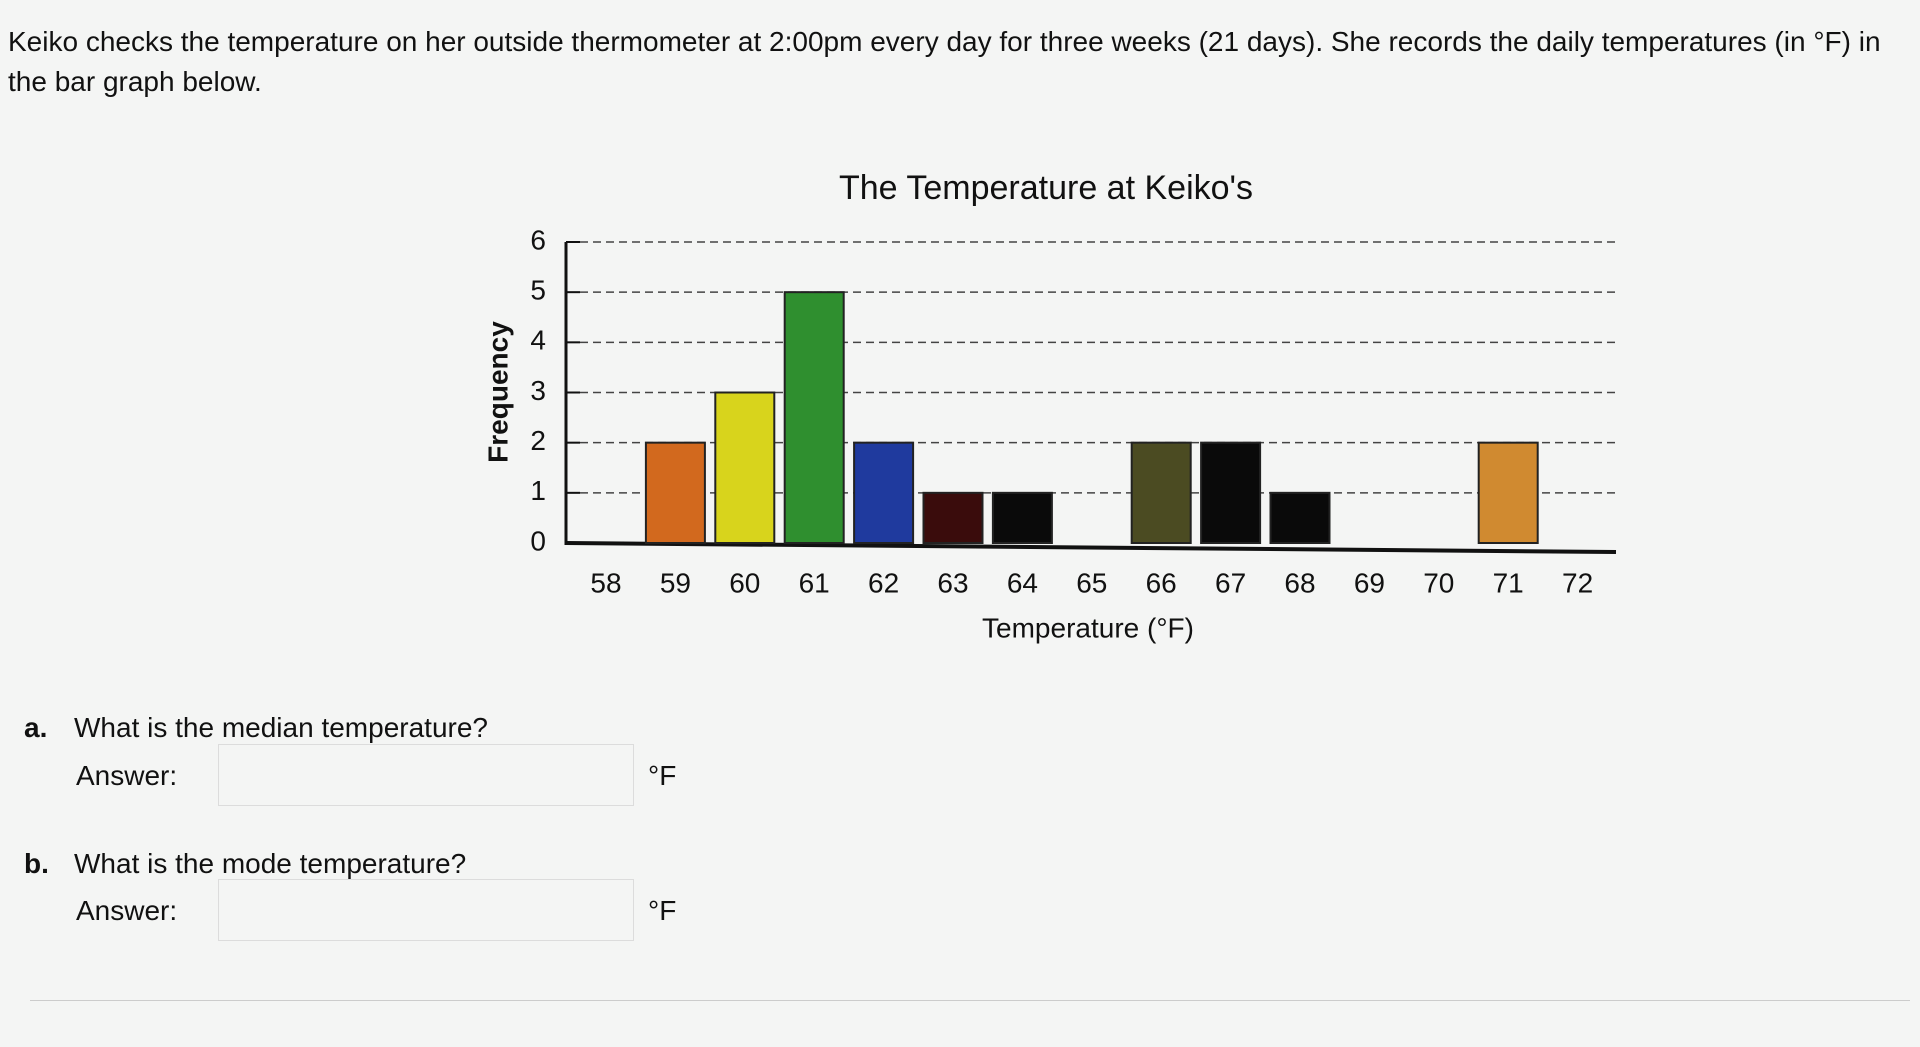 The image size is (1920, 1047). I want to click on chart-title: The Temperature at Keiko's, so click(1046, 188).